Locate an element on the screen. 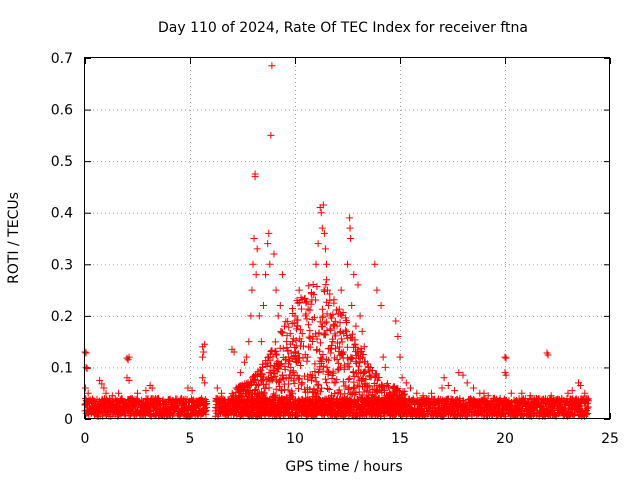  y-axis-label: ROTI / TECUs is located at coordinates (14, 238).